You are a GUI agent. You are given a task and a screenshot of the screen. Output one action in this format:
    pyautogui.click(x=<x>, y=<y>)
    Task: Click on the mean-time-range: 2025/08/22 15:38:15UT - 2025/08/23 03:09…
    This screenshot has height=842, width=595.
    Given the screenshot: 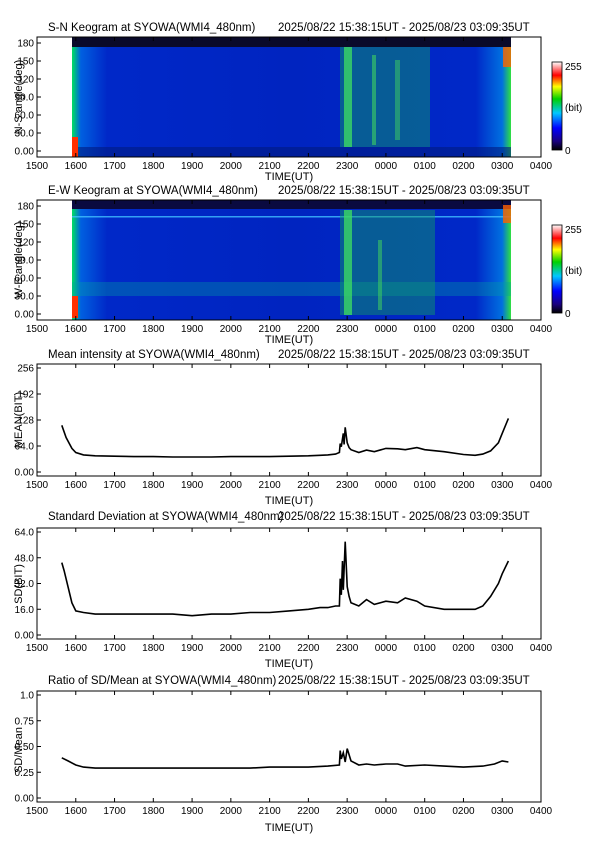 What is the action you would take?
    pyautogui.click(x=404, y=355)
    